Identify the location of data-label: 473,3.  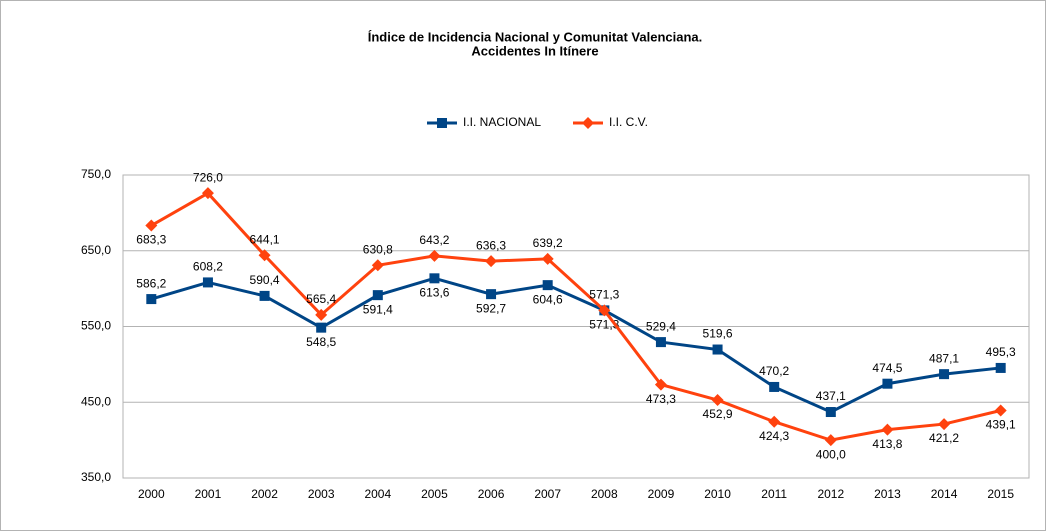
(661, 399).